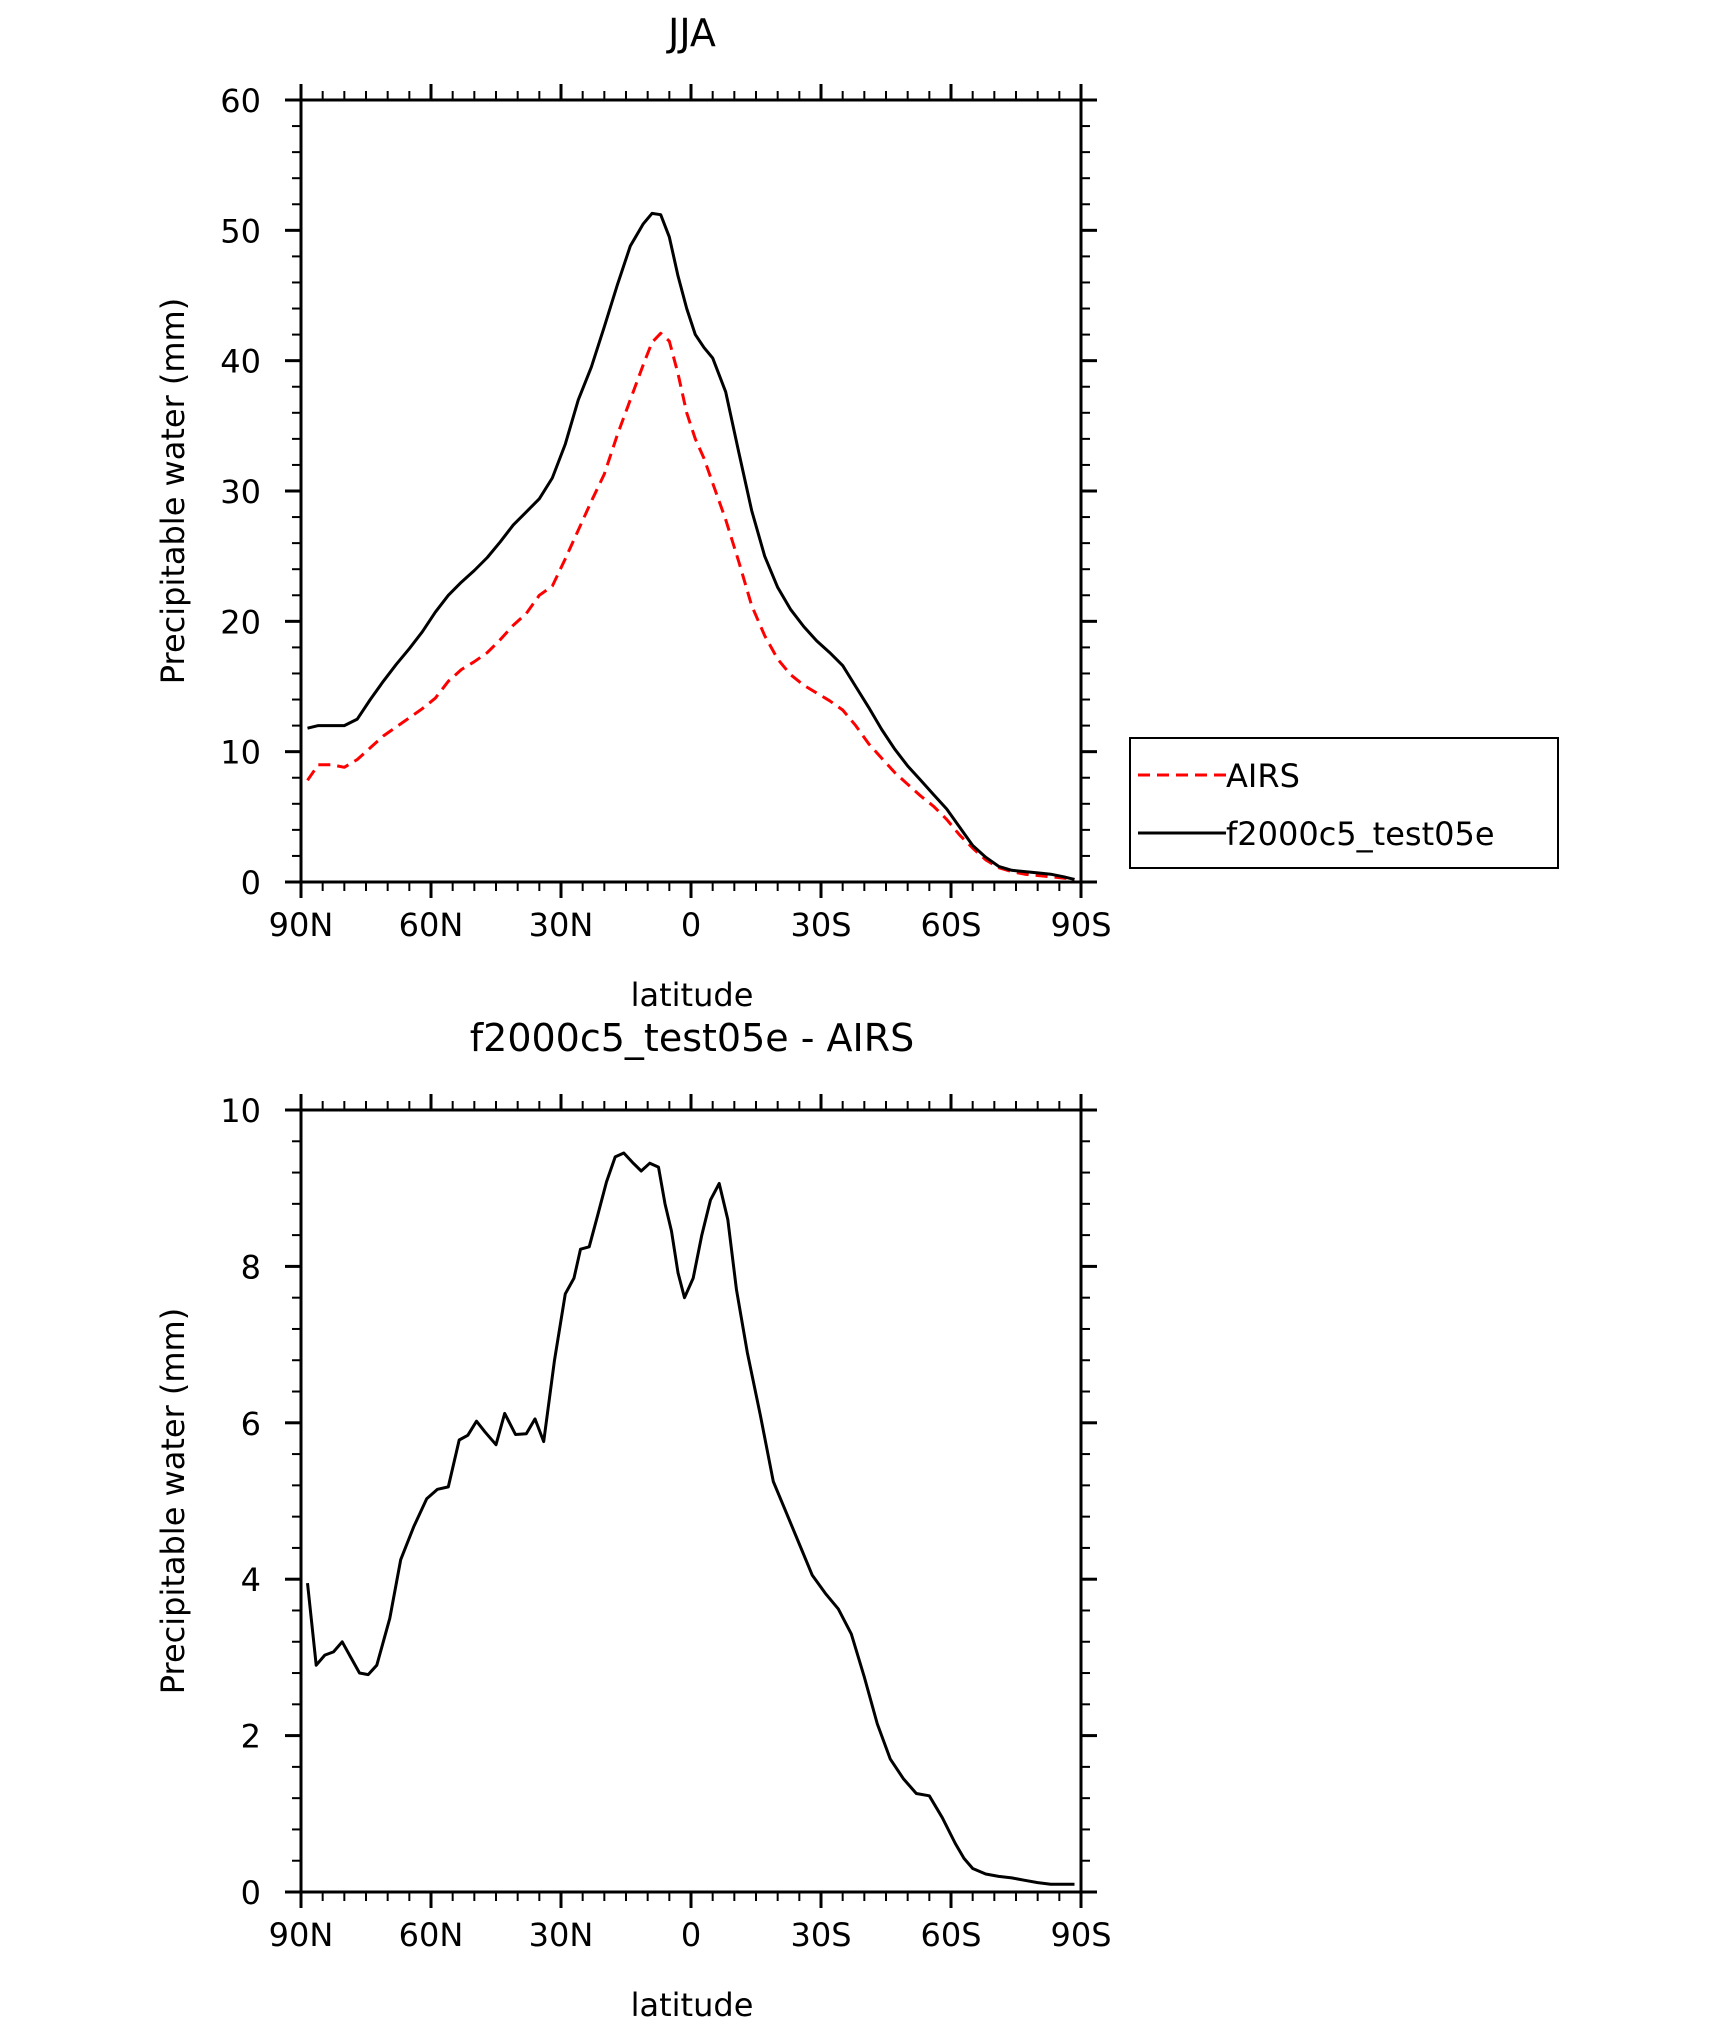  What do you see at coordinates (240, 231) in the screenshot?
I see `y-tick-label: 50` at bounding box center [240, 231].